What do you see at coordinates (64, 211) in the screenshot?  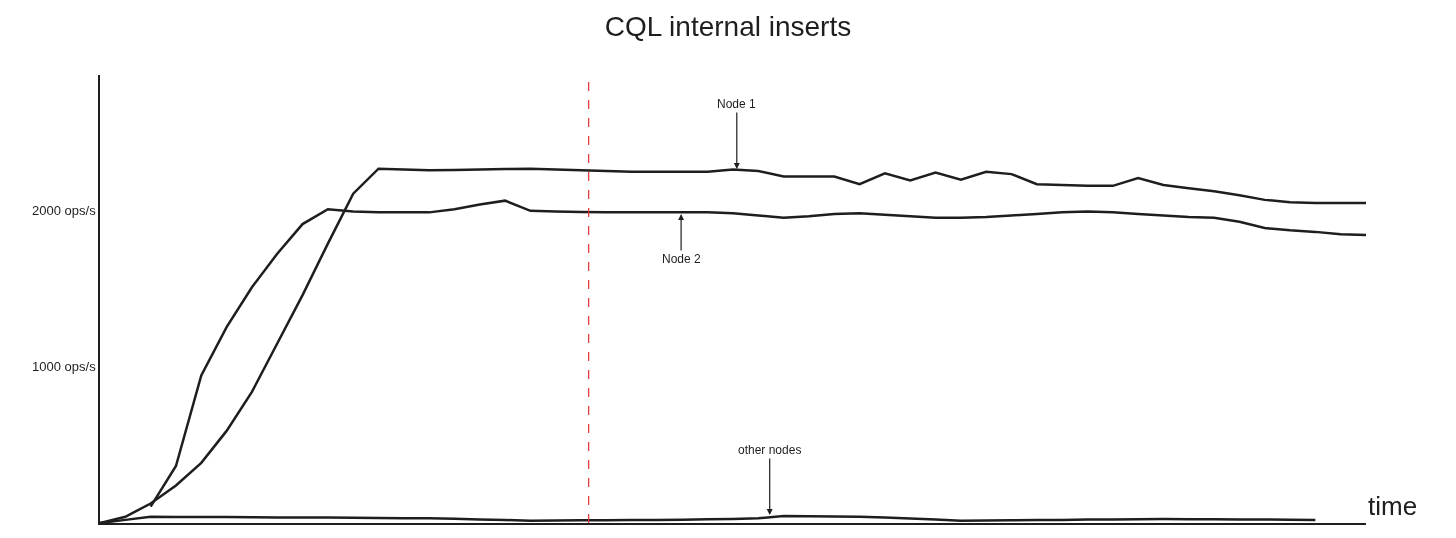 I see `y-tick-label: 2000 ops/s` at bounding box center [64, 211].